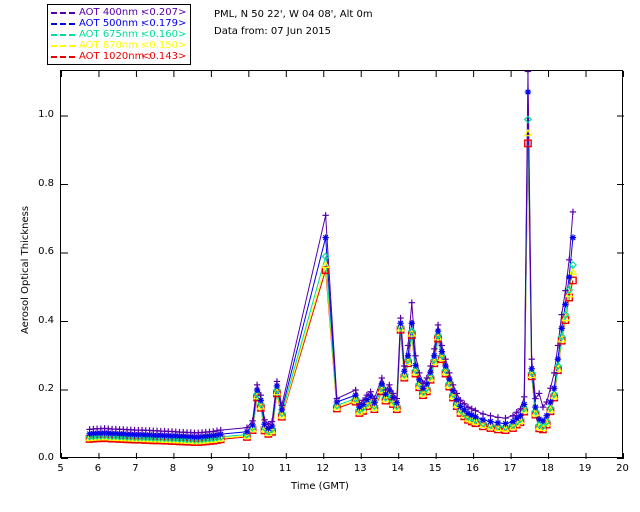 This screenshot has height=512, width=640. What do you see at coordinates (112, 23) in the screenshot?
I see `legend-label-500nm: AOT 500nm :` at bounding box center [112, 23].